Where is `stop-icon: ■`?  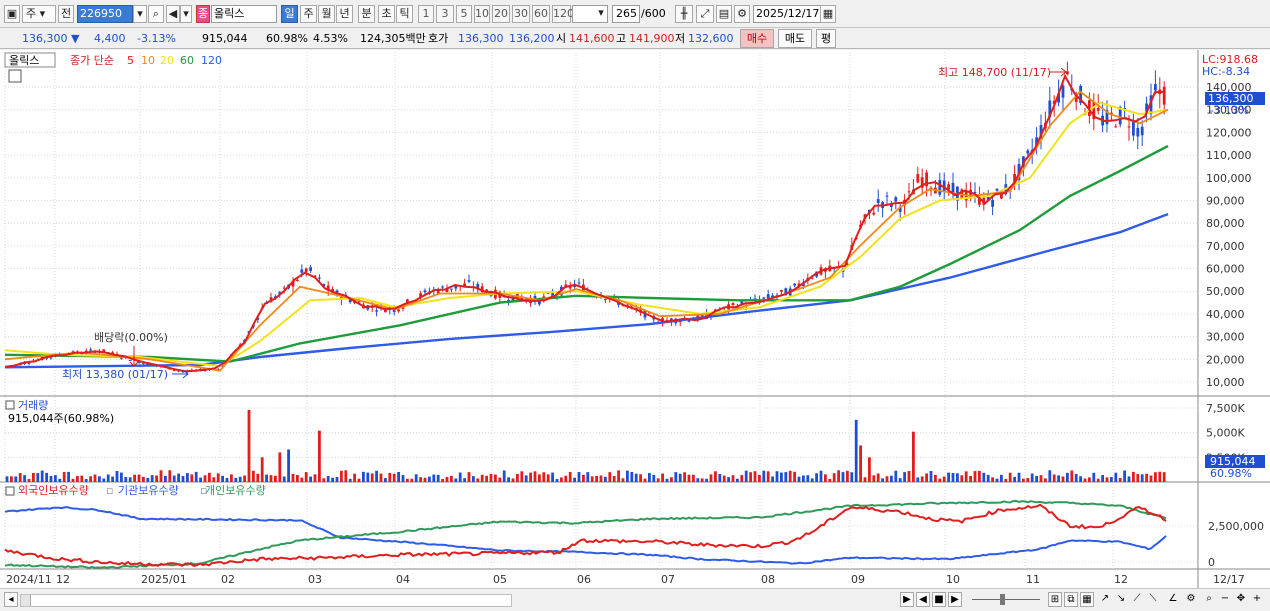
stop-icon: ■ is located at coordinates (939, 599).